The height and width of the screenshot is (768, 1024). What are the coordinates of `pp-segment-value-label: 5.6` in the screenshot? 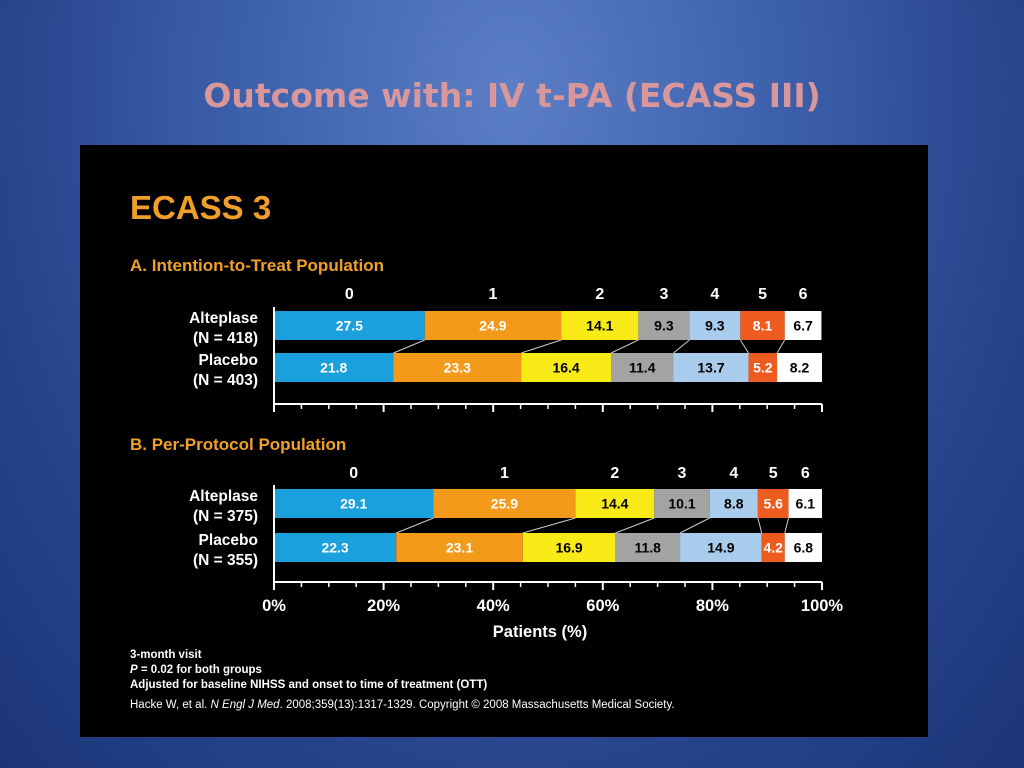 It's located at (773, 504).